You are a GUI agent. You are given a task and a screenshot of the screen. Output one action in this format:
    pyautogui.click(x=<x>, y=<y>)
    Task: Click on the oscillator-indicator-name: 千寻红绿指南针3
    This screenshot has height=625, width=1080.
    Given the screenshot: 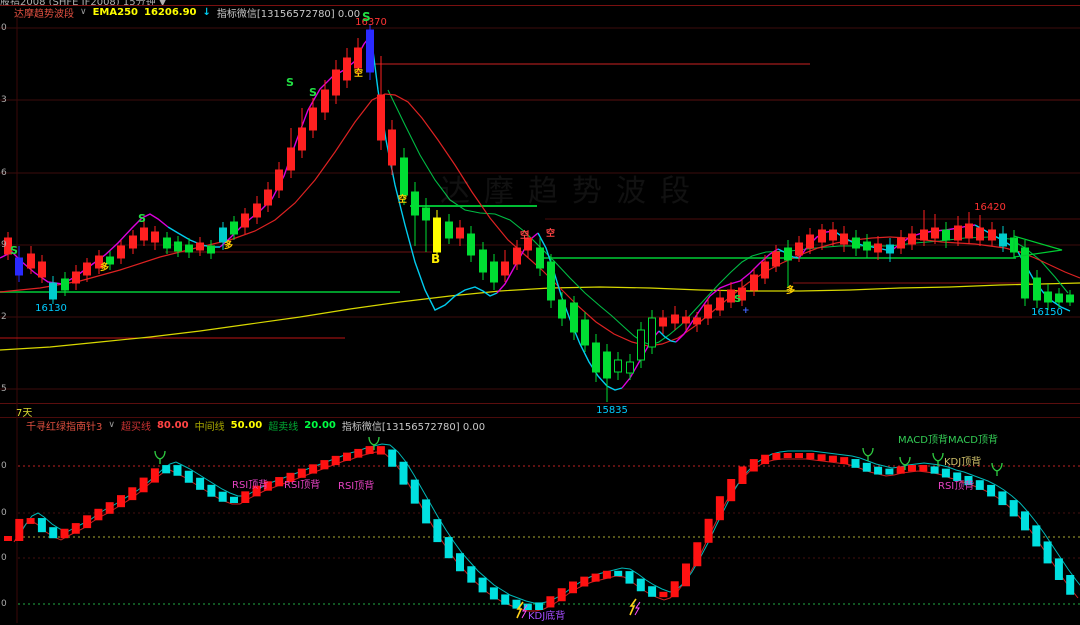 What is the action you would take?
    pyautogui.click(x=64, y=427)
    